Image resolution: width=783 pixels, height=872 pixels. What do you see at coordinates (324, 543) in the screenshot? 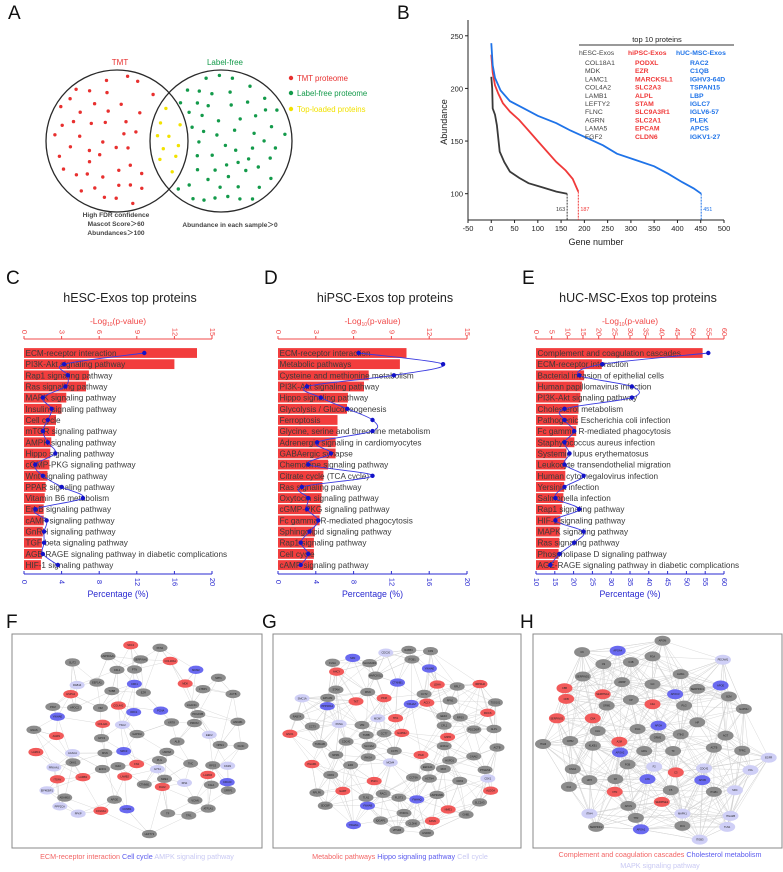
I see `category-label: Rap1 signaling pathway` at bounding box center [324, 543].